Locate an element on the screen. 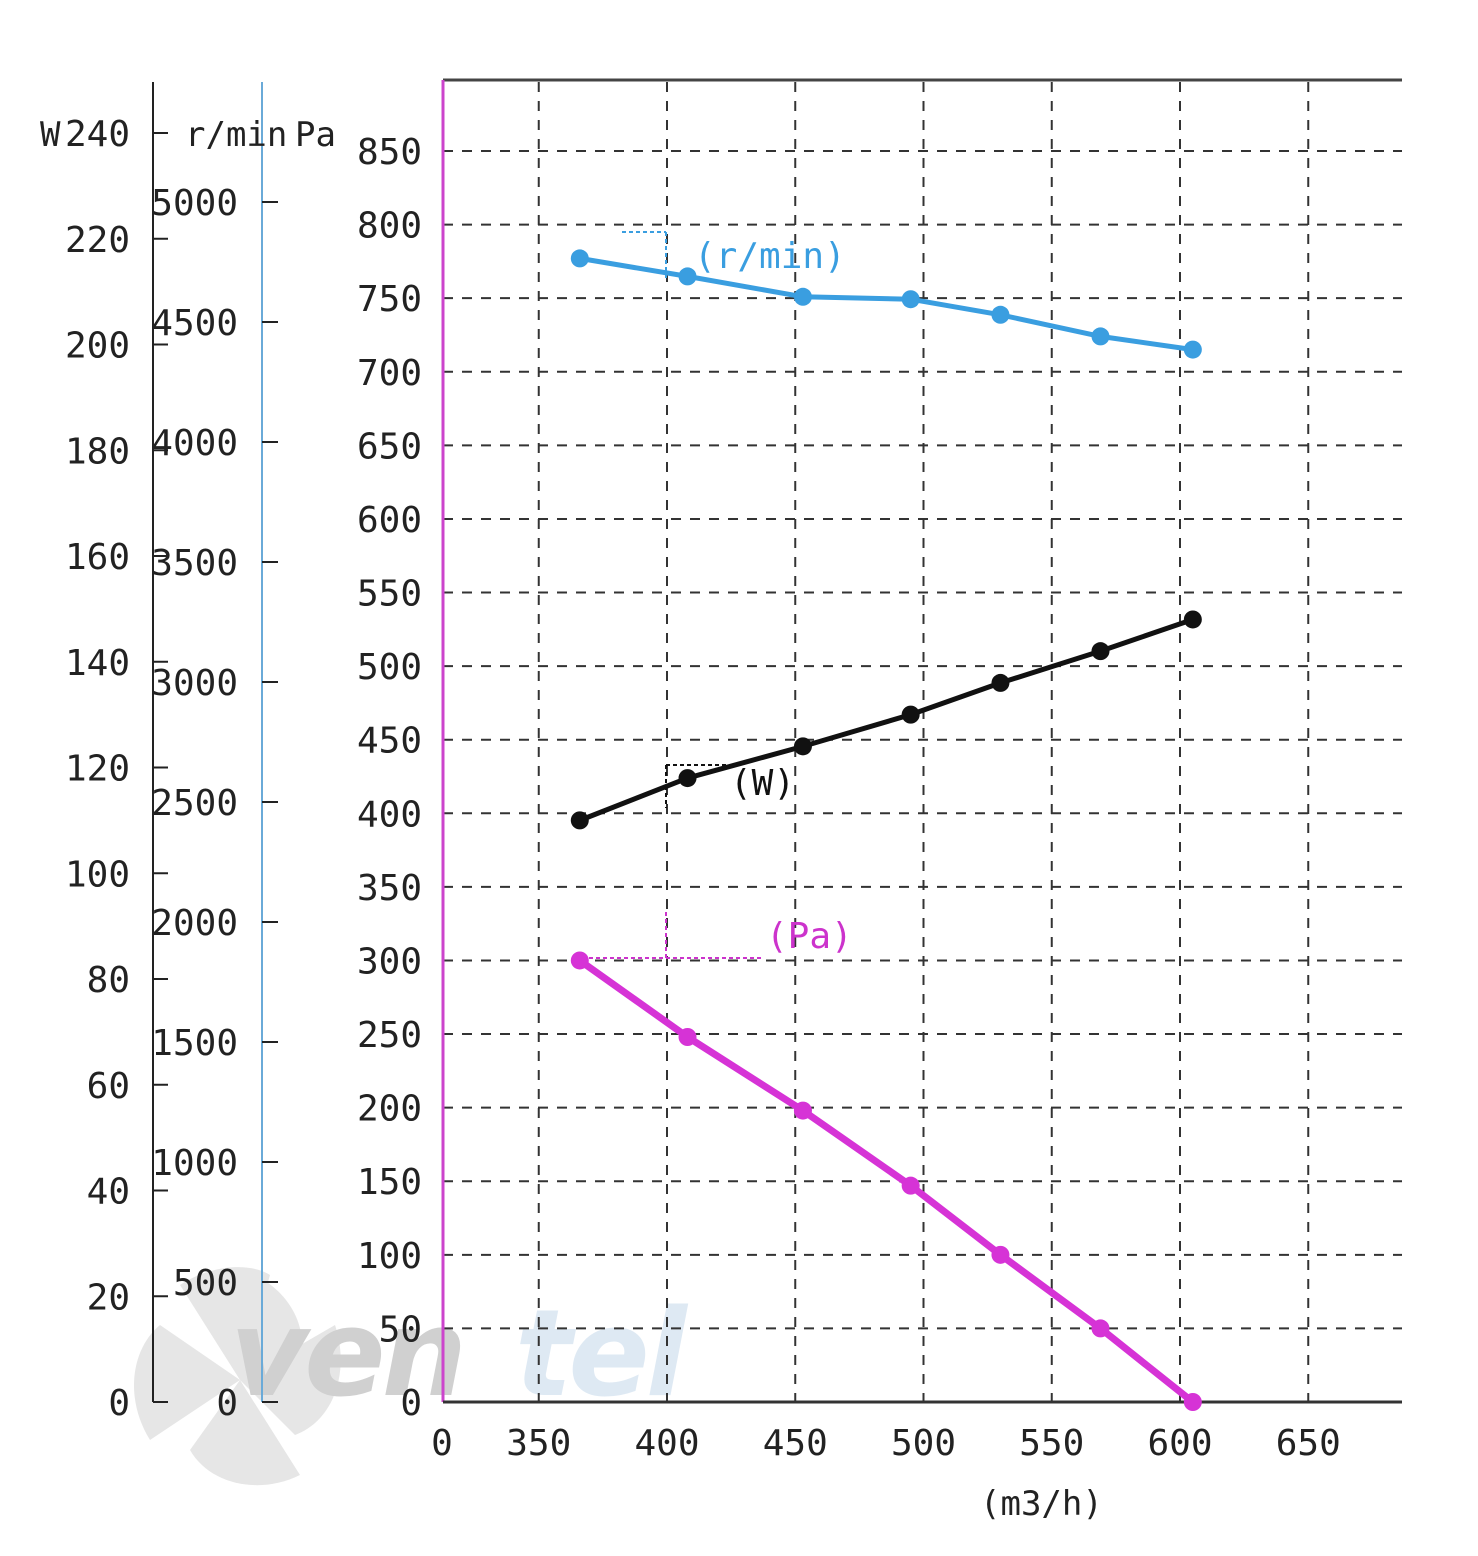 This screenshot has width=1478, height=1556. x-tick-label: 500 is located at coordinates (923, 1443).